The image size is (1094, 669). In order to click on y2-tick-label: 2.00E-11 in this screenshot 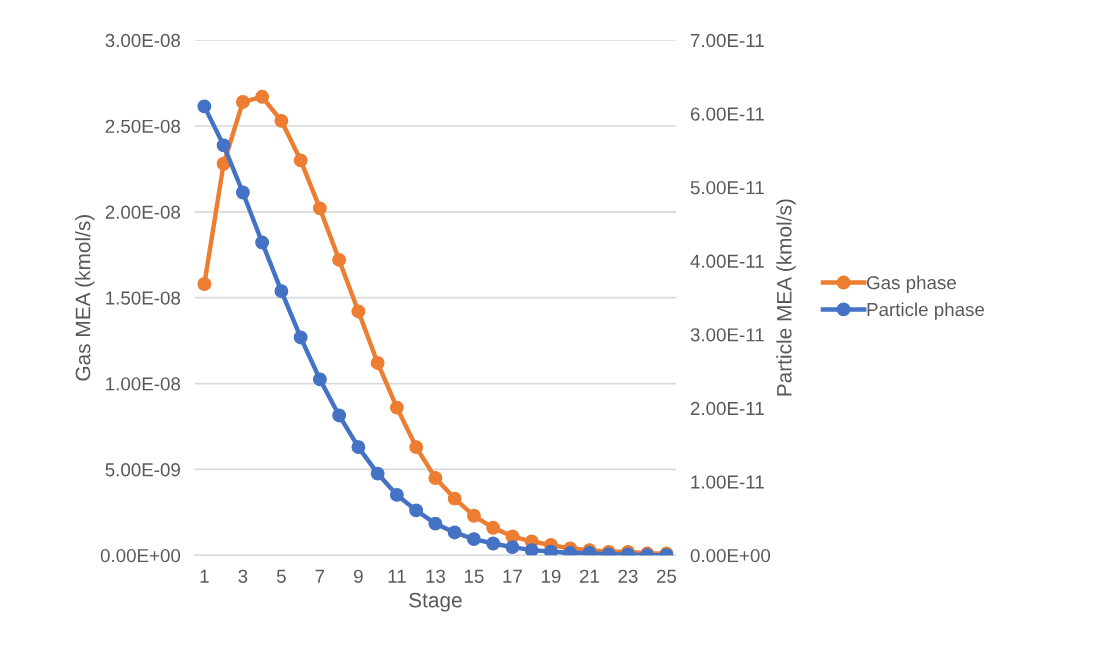, I will do `click(727, 408)`.